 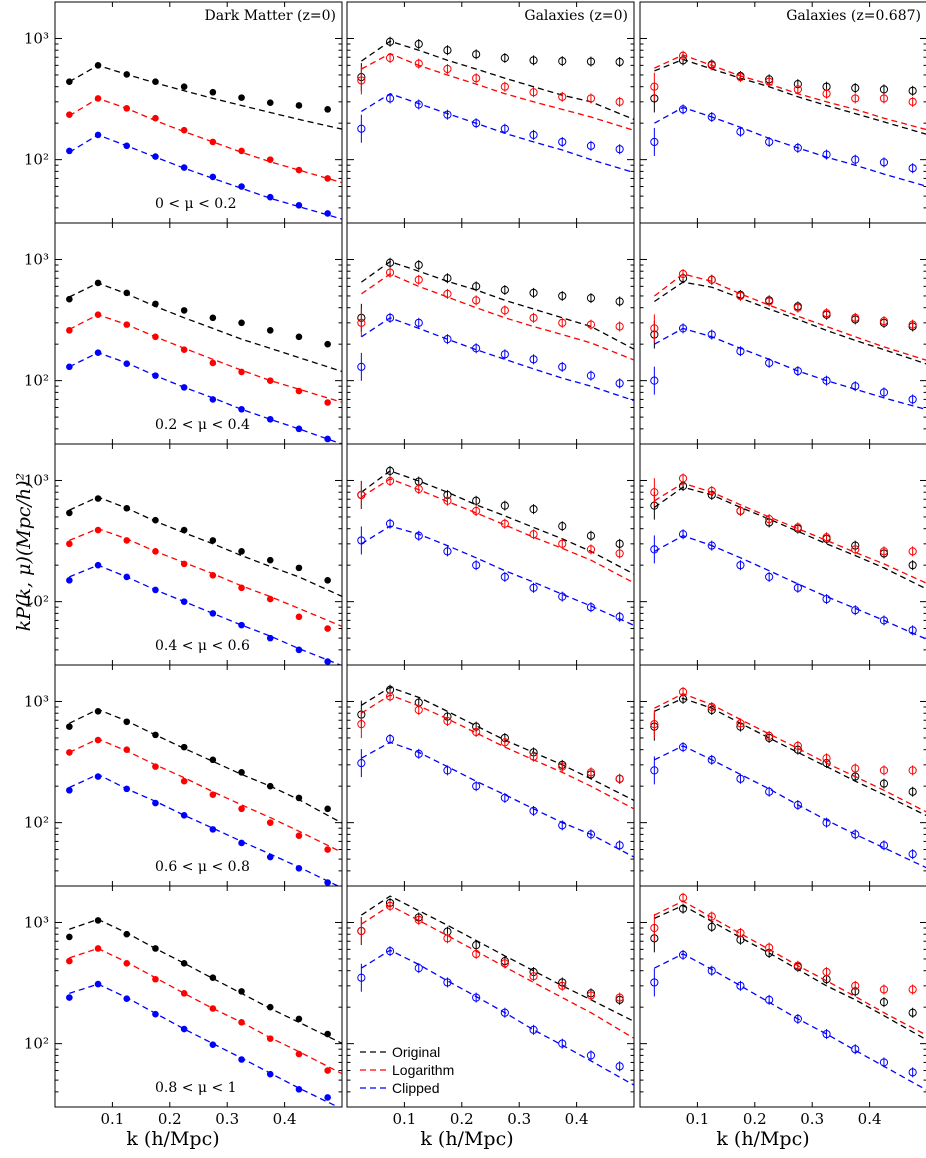 What do you see at coordinates (576, 16) in the screenshot?
I see `panel-title: Galaxies (z=0)` at bounding box center [576, 16].